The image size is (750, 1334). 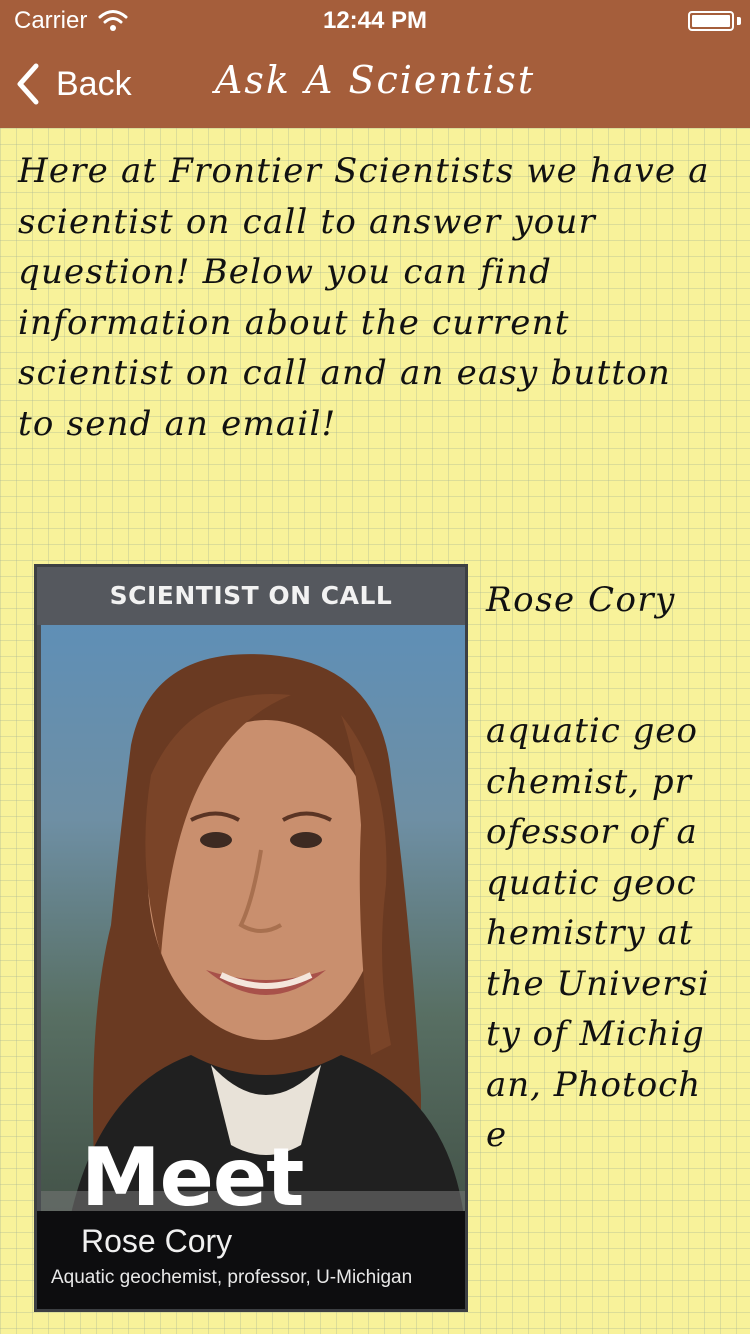 What do you see at coordinates (113, 20) in the screenshot?
I see `wifi-icon` at bounding box center [113, 20].